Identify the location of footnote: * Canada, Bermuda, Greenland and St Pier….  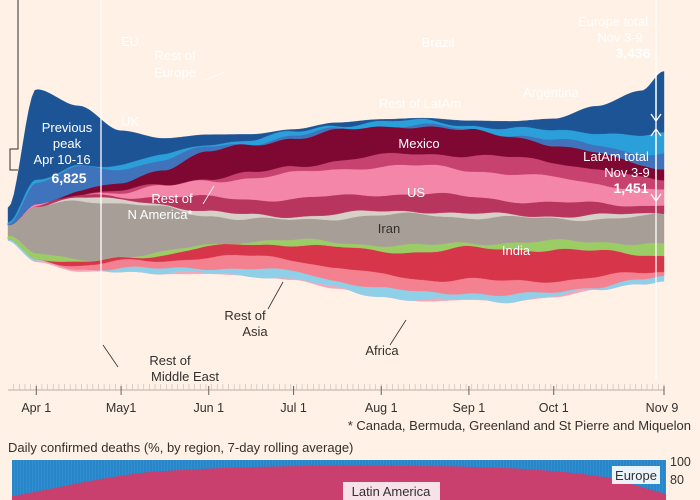
(519, 425).